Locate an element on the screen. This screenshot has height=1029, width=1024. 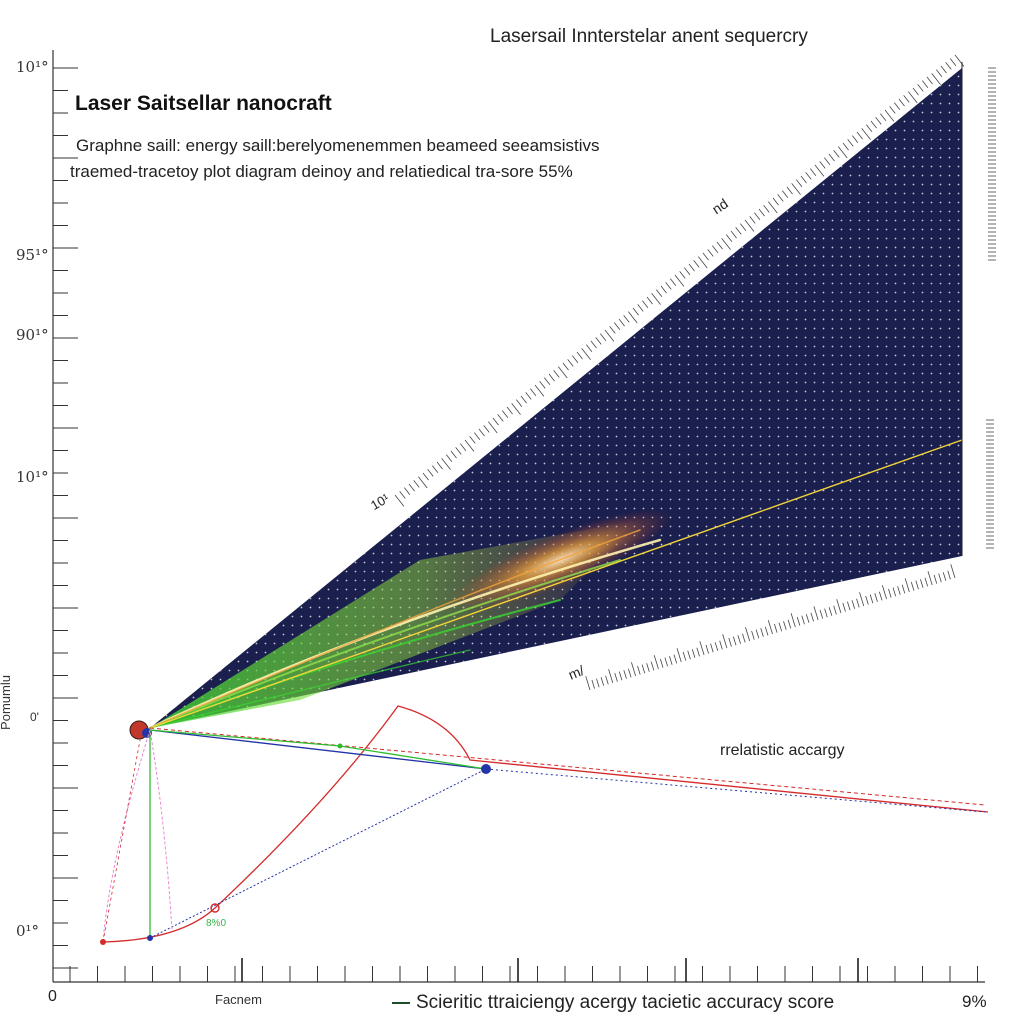
start-point is located at coordinates (103, 942).